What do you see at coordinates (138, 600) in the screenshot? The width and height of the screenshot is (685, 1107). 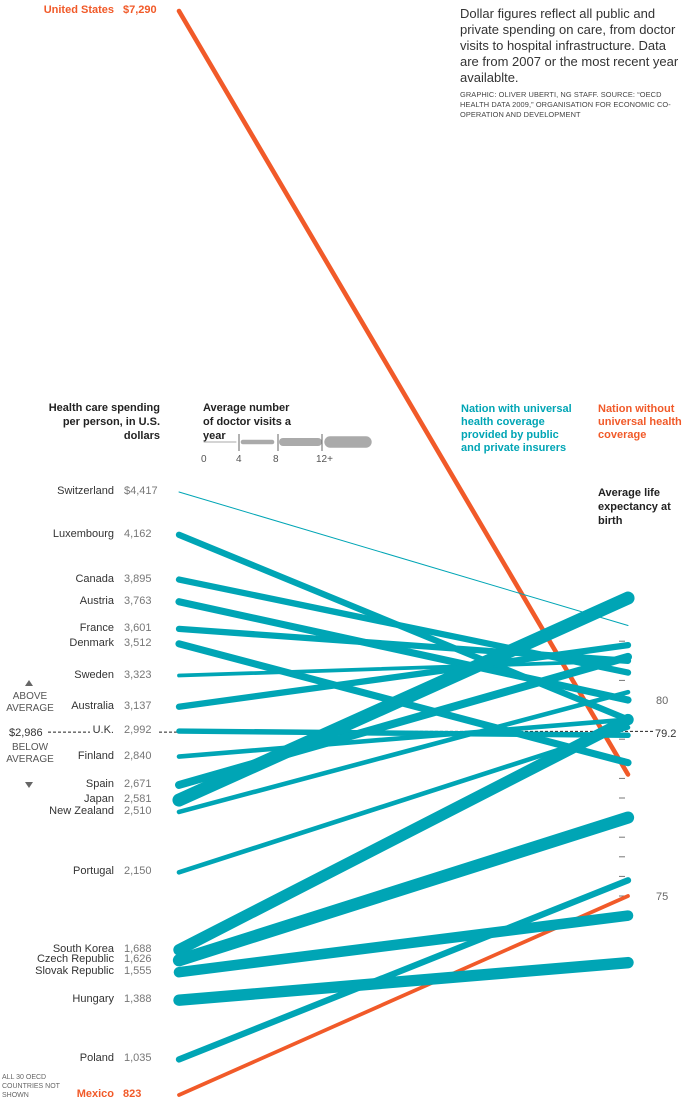 I see `spending-value-austria: 3,763` at bounding box center [138, 600].